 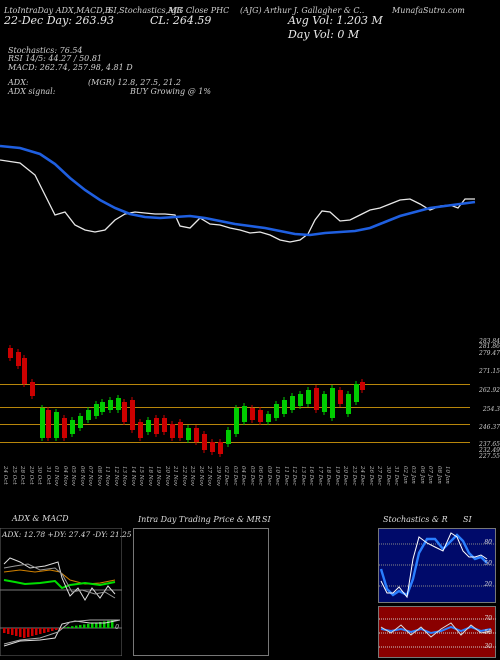 What do you see at coordinates (285, 476) in the screenshot?
I see `date-tick: 11 Dec` at bounding box center [285, 476].